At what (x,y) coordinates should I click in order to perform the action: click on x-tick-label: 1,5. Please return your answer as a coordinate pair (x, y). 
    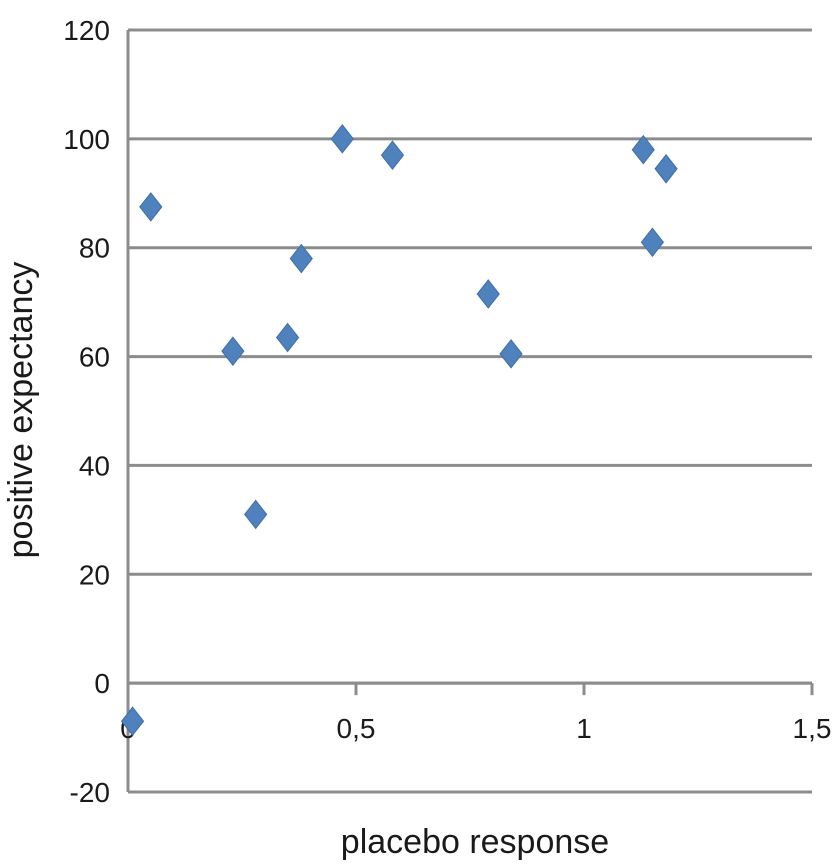
    Looking at the image, I should click on (812, 728).